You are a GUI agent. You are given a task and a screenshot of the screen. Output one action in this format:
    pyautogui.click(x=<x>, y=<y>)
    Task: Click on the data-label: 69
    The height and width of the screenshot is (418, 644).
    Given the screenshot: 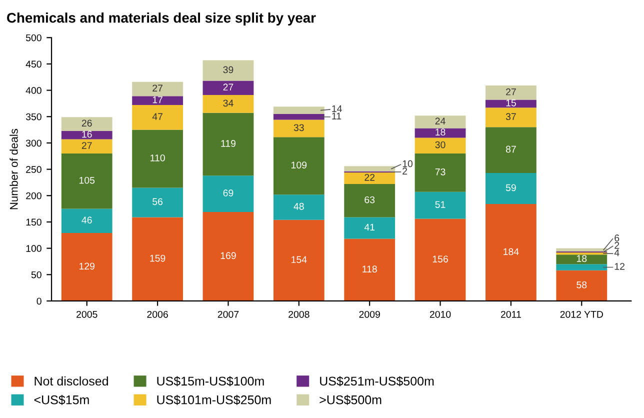 What is the action you would take?
    pyautogui.click(x=228, y=193)
    